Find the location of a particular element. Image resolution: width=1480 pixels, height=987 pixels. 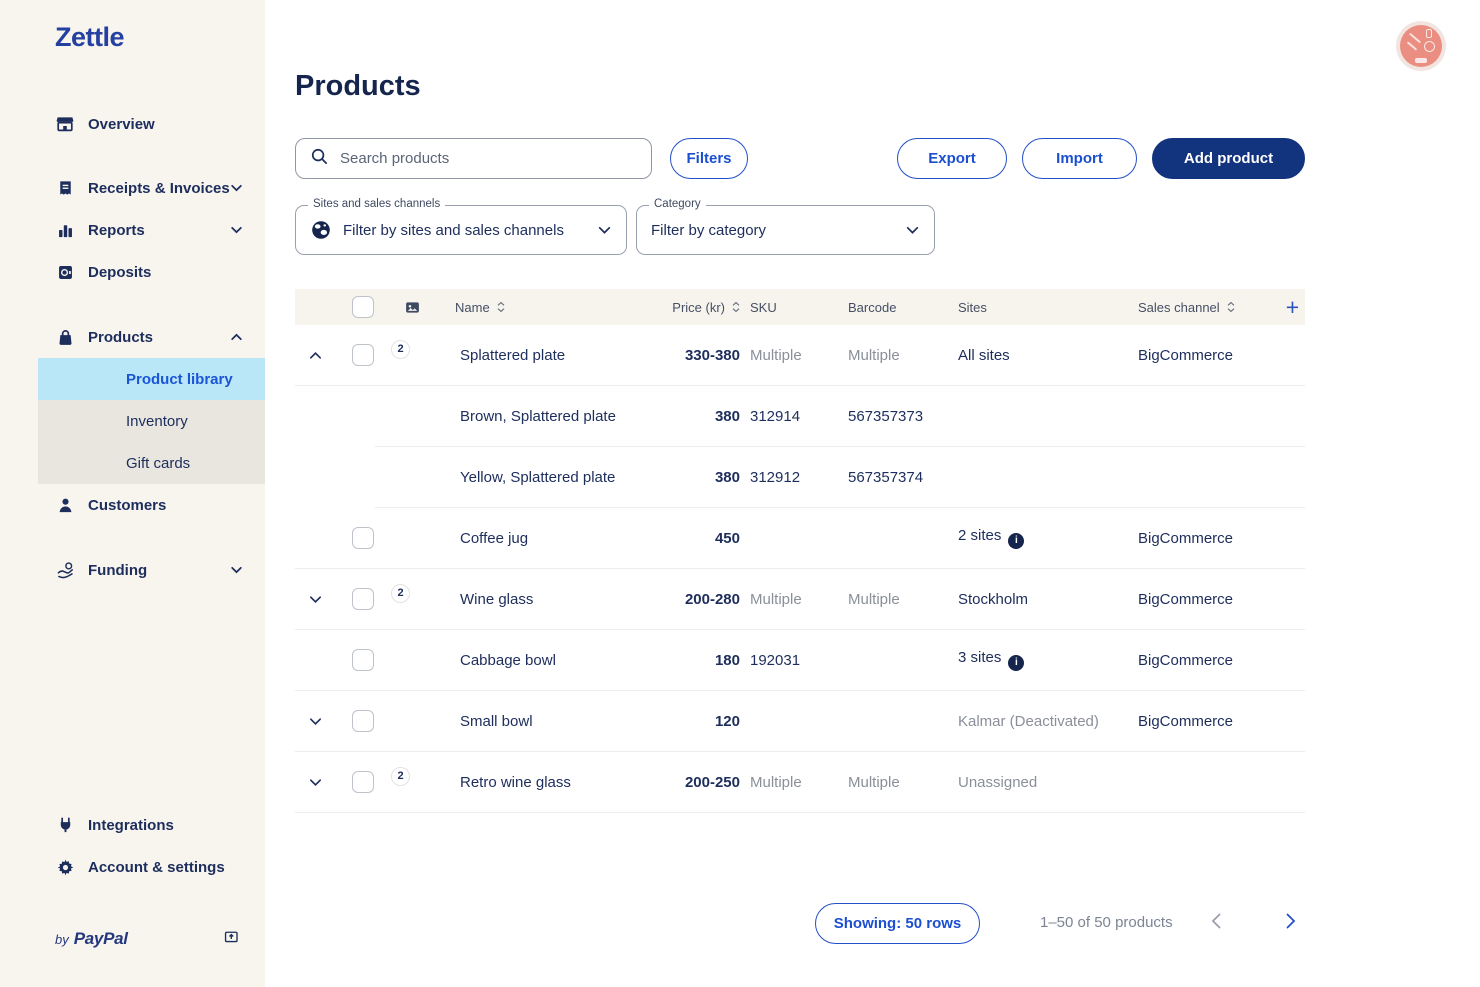

category-filter-value: Filter by category is located at coordinates (709, 230).